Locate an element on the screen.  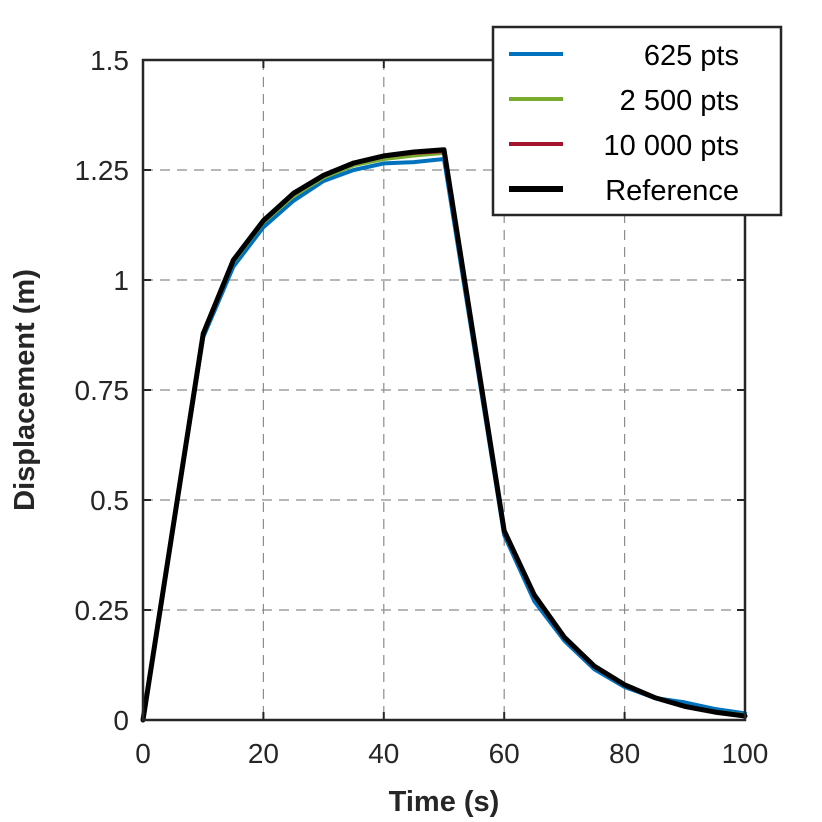
legend: 625 pts 2 500 pts 10 000 pts Reference is located at coordinates (637, 121).